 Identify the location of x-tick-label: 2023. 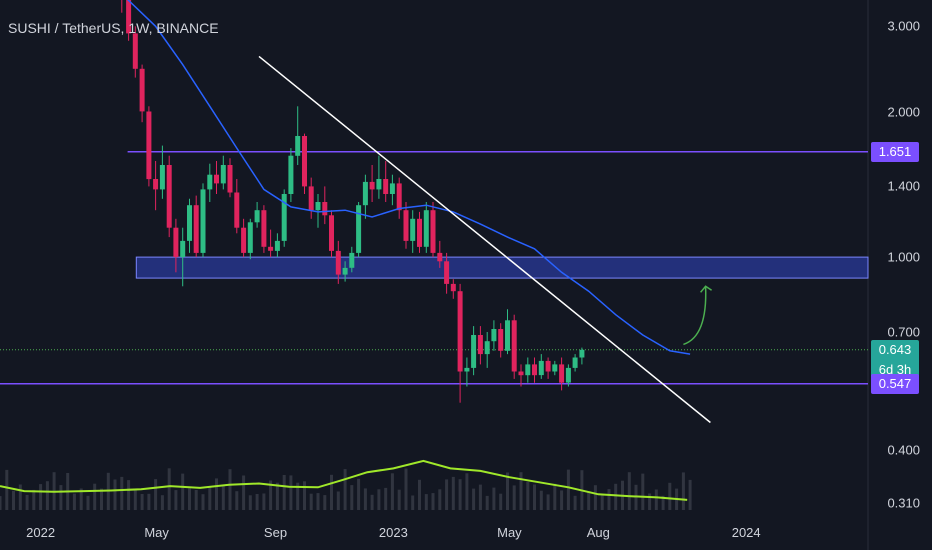
(393, 532).